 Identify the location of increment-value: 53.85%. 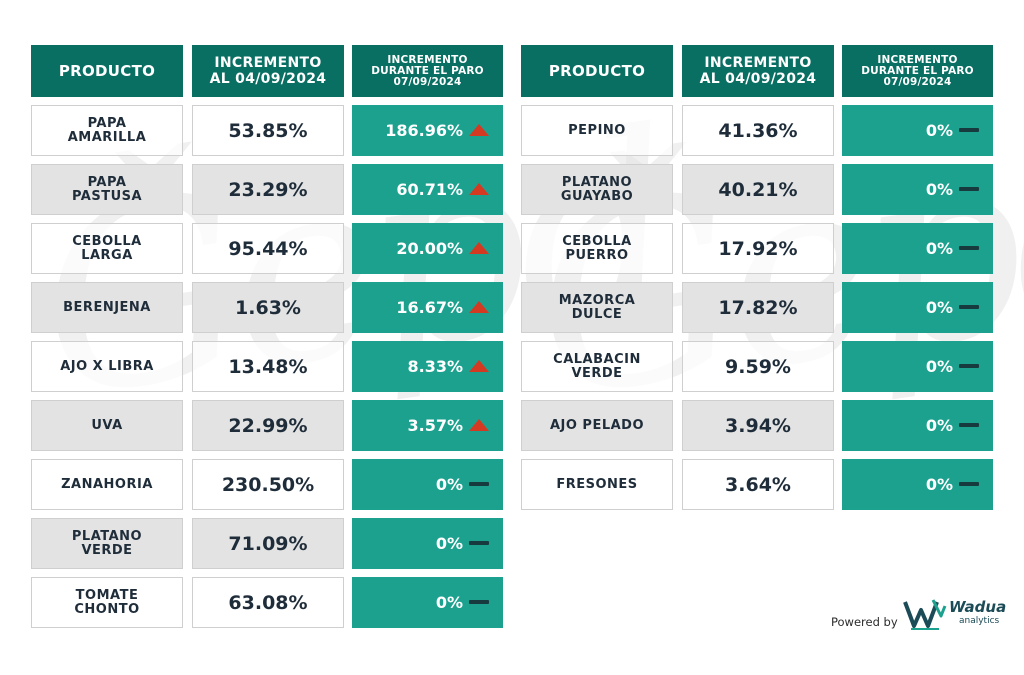
(268, 130).